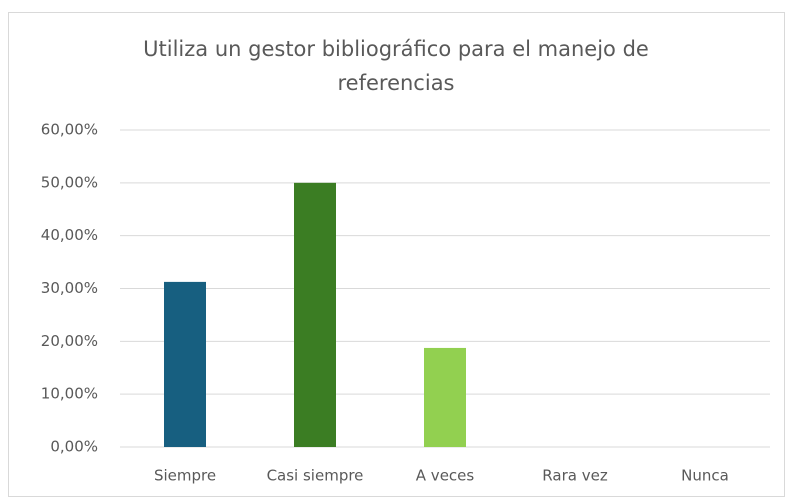 This screenshot has height=500, width=792. What do you see at coordinates (74, 447) in the screenshot?
I see `y-tick-label: 0,00%` at bounding box center [74, 447].